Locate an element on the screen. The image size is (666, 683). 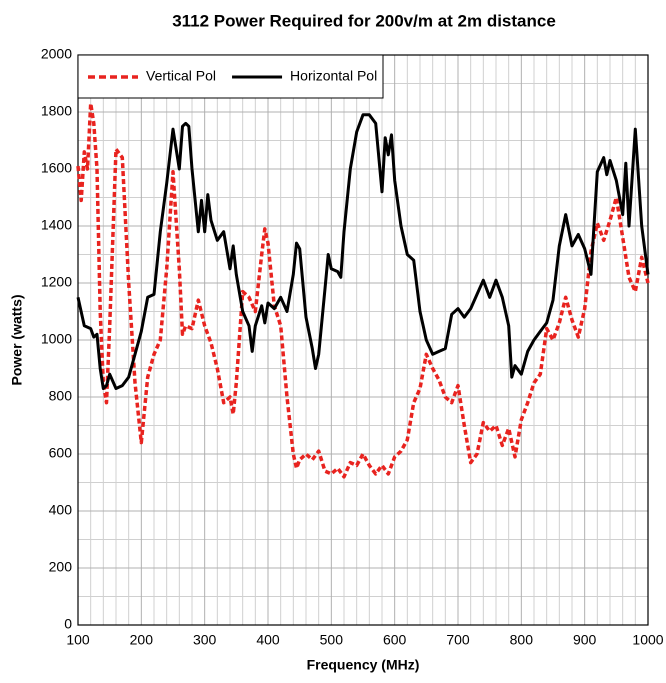
x-tick-label: 600 is located at coordinates (395, 640).